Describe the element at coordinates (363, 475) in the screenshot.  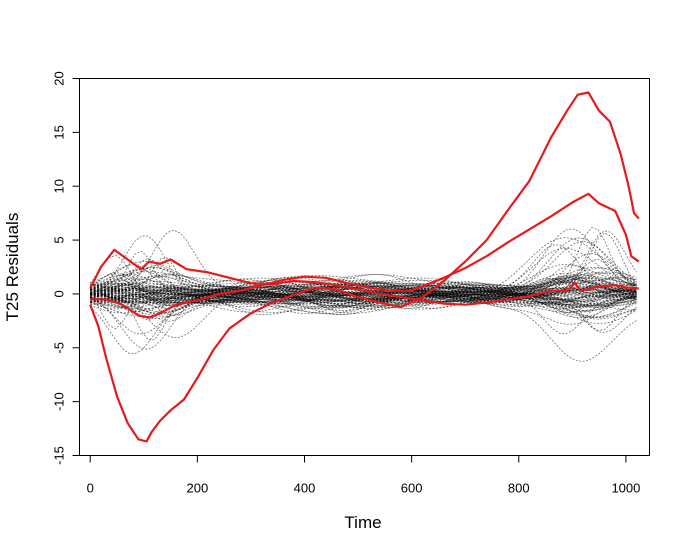
I see `x-axis: 0 200 400 600 800 1000` at that location.